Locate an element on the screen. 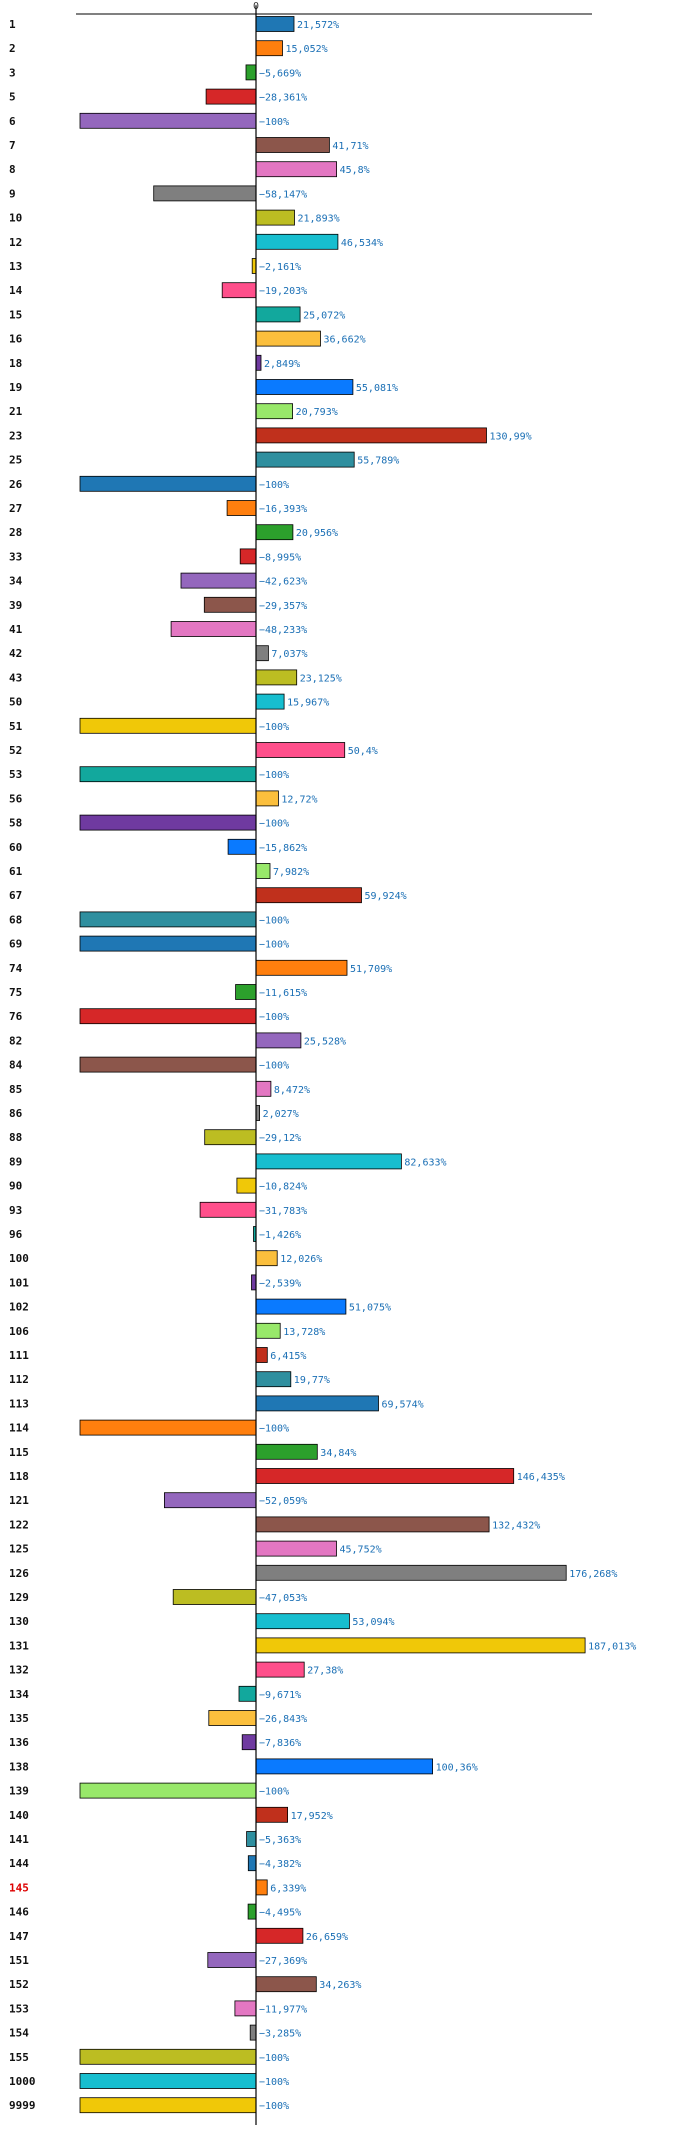  value-label: 176,268% is located at coordinates (593, 1574).